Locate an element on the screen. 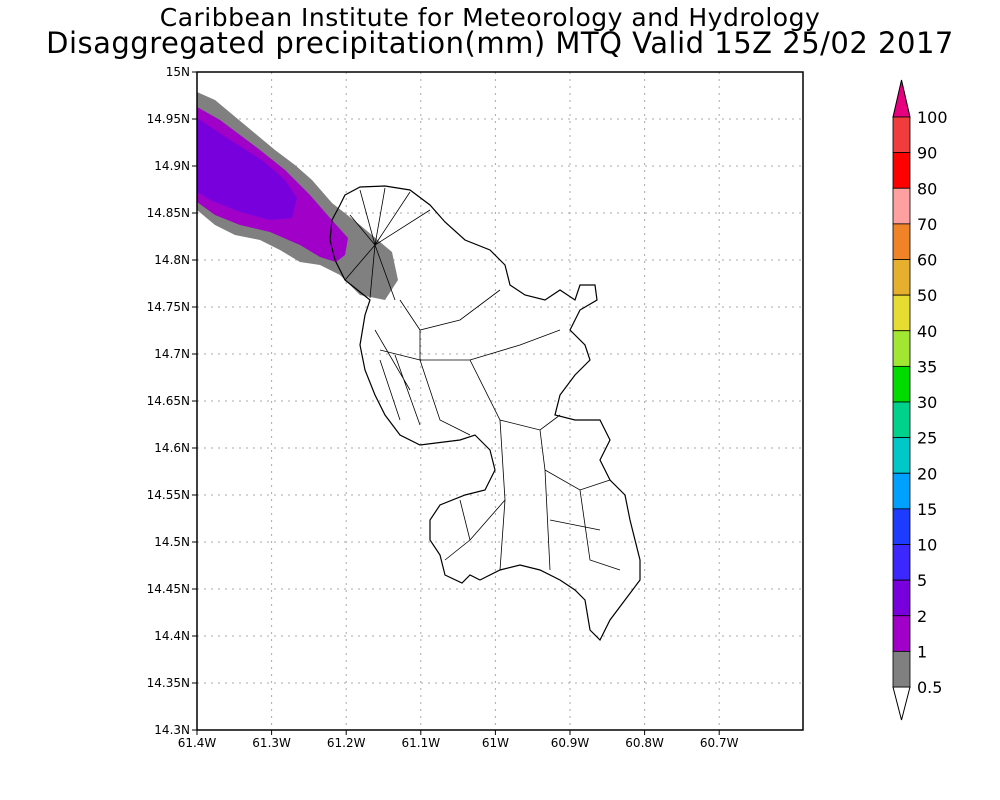  colorbar-label: 25 is located at coordinates (927, 438).